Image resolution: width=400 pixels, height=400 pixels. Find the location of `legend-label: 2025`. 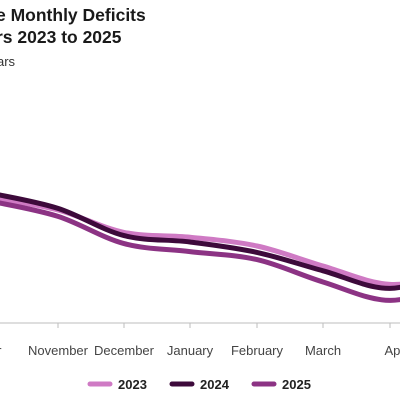

legend-label: 2025 is located at coordinates (296, 384).